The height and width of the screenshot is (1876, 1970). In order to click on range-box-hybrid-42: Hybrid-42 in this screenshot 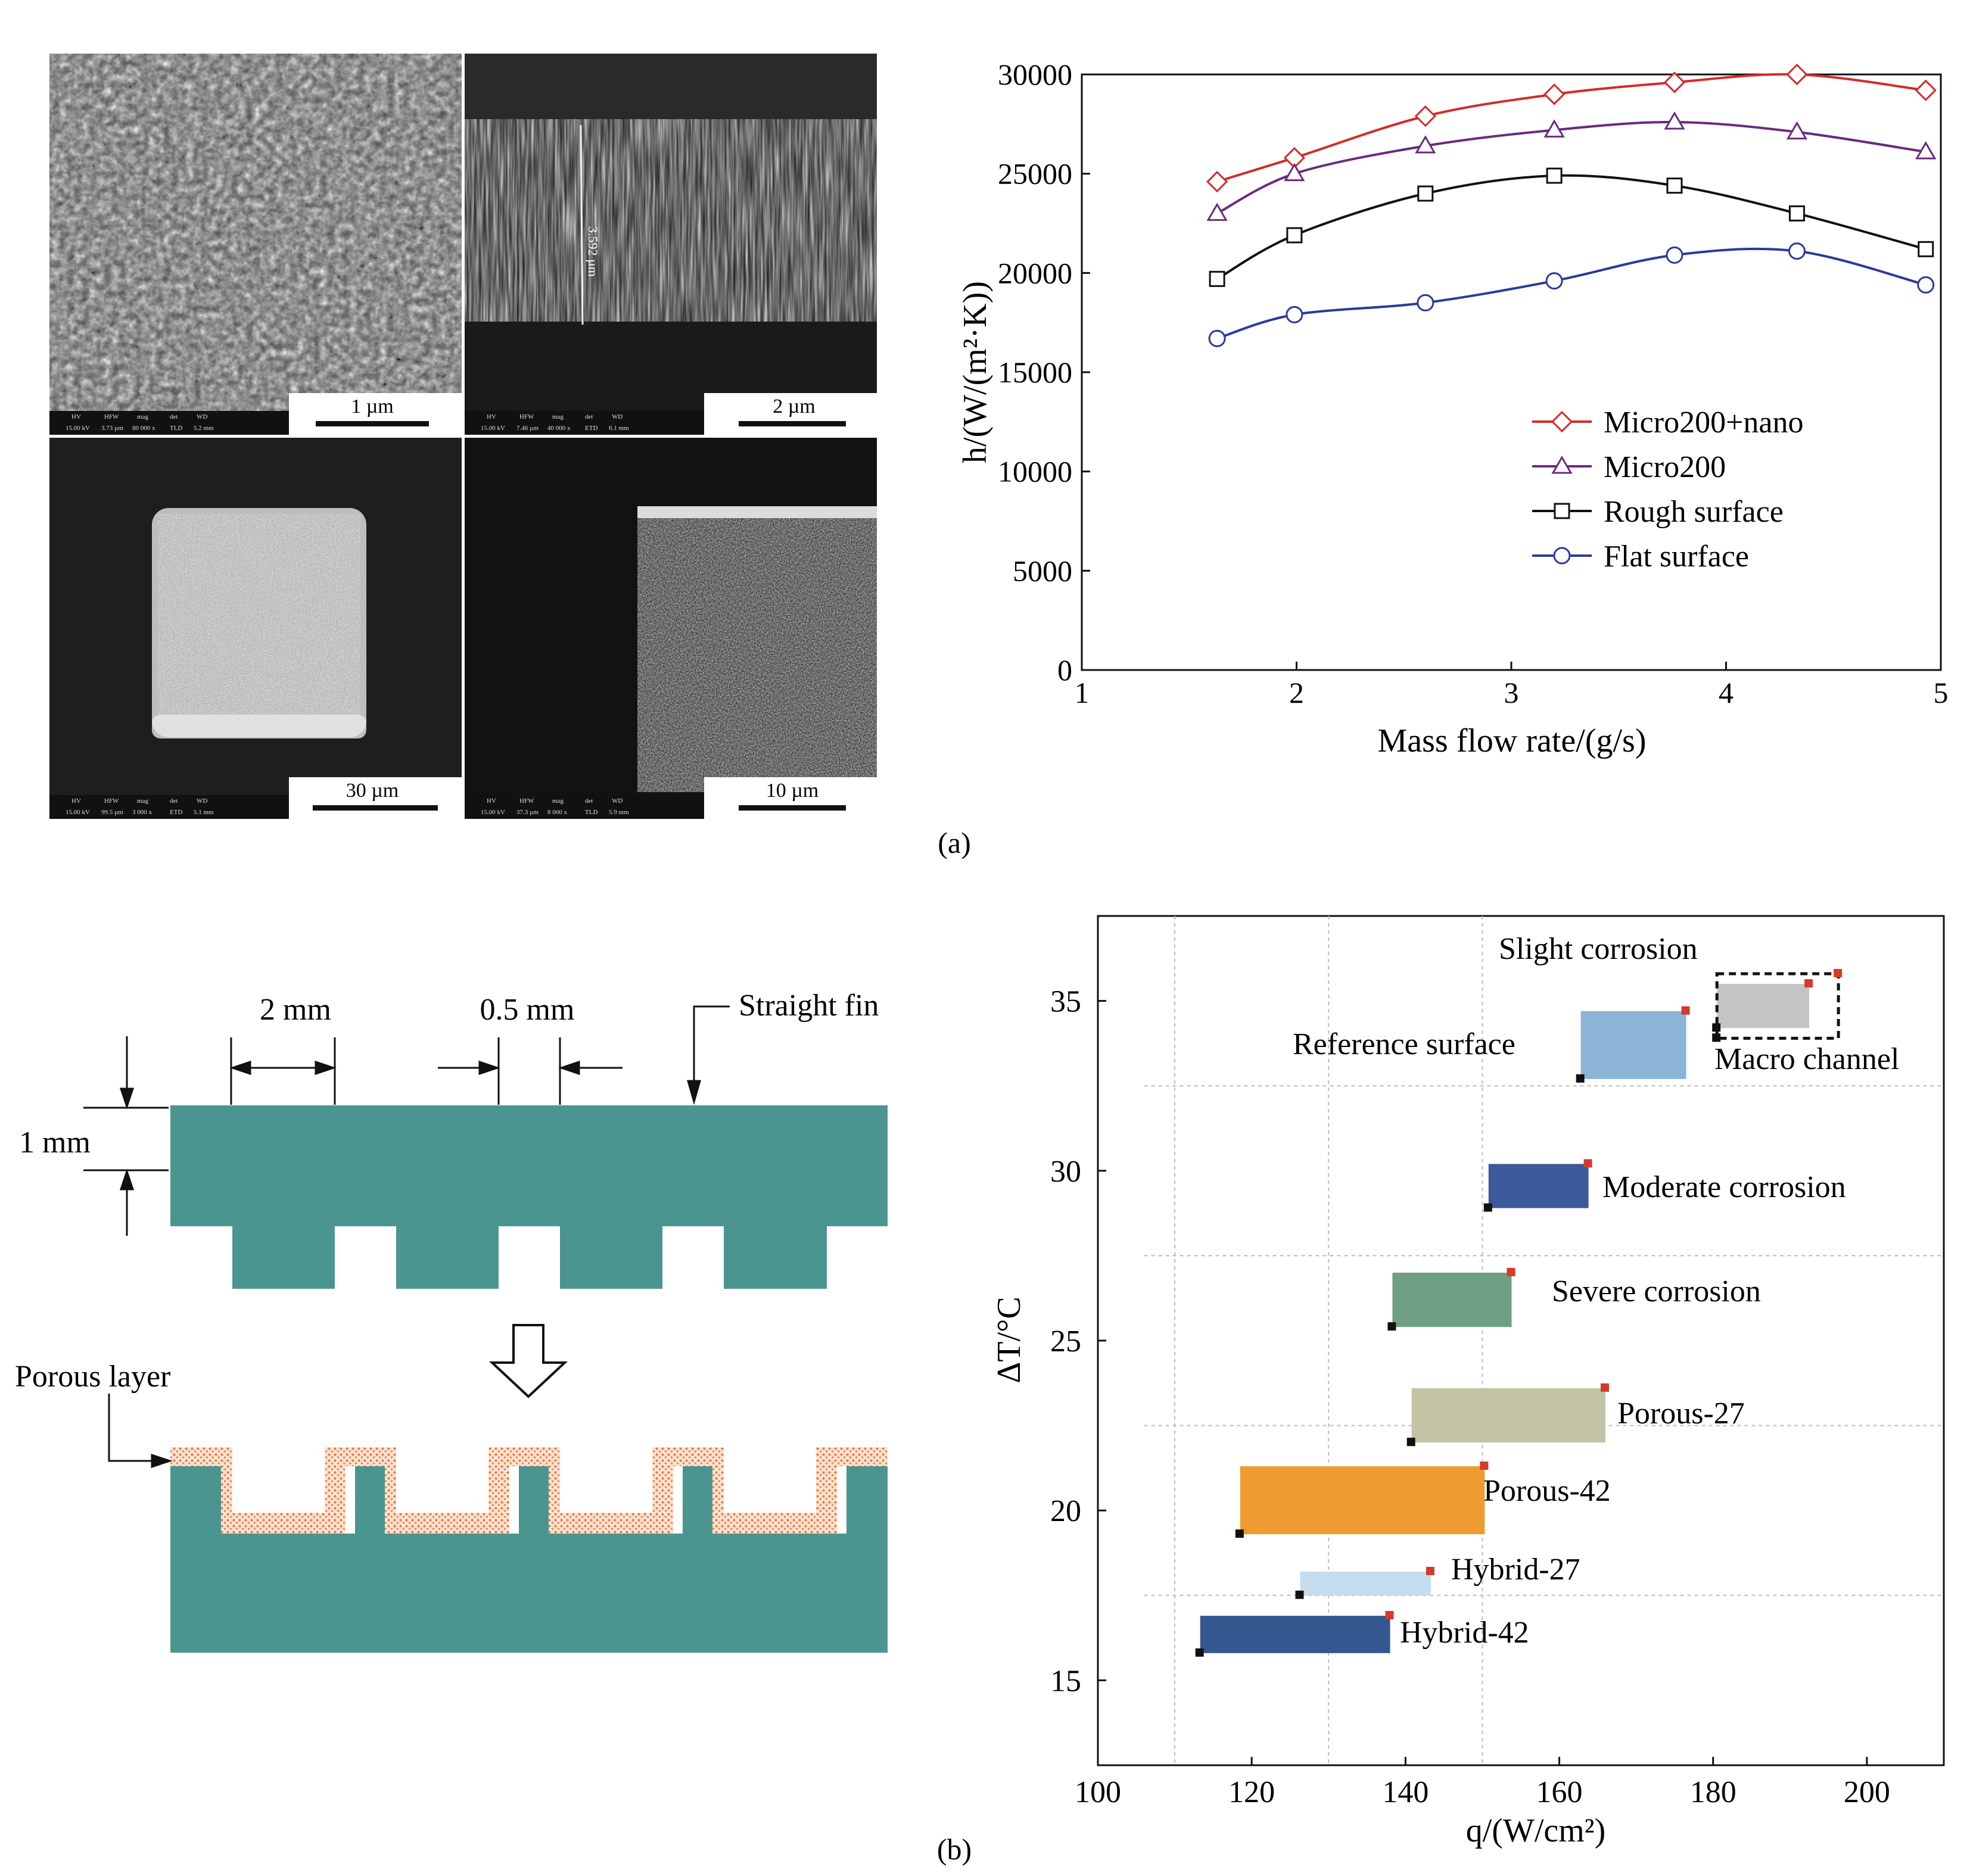, I will do `click(1362, 1634)`.